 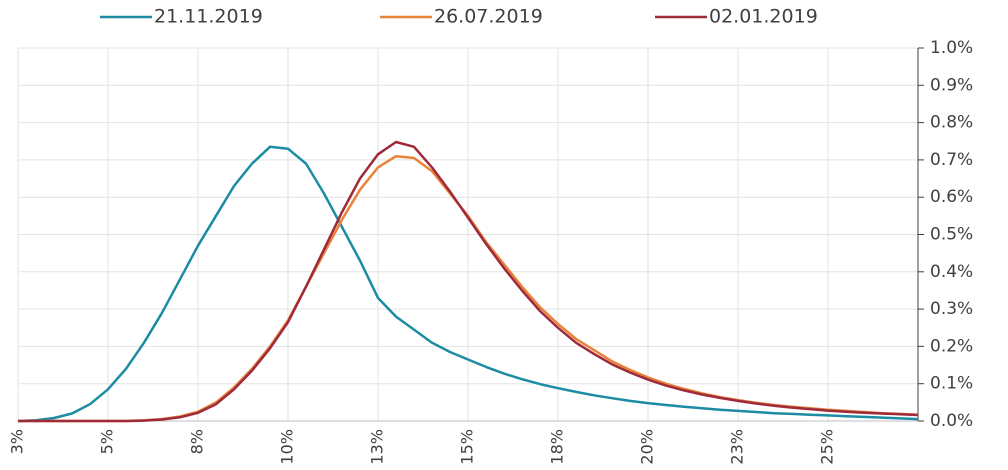 What do you see at coordinates (951, 346) in the screenshot?
I see `y-tick-label: 0.2%` at bounding box center [951, 346].